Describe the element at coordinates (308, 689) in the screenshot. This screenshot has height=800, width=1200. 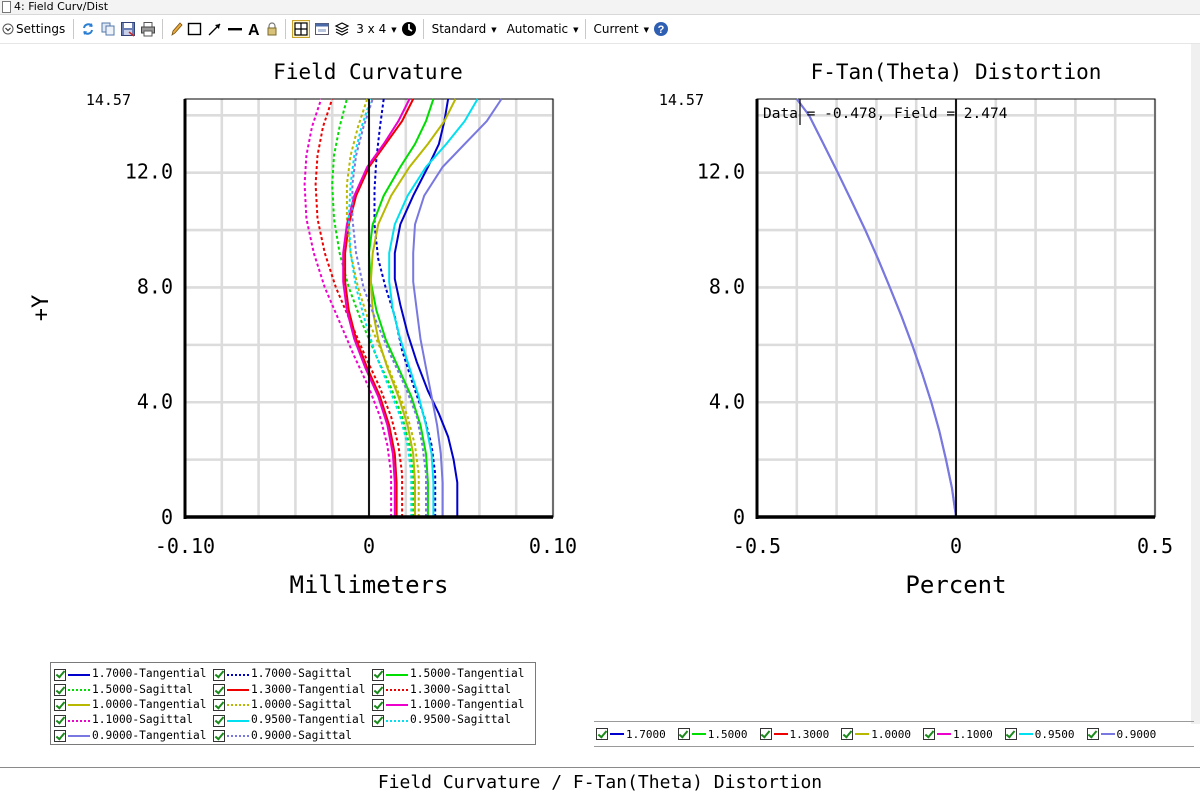
I see `legend-label: 1.3000-Tangential` at that location.